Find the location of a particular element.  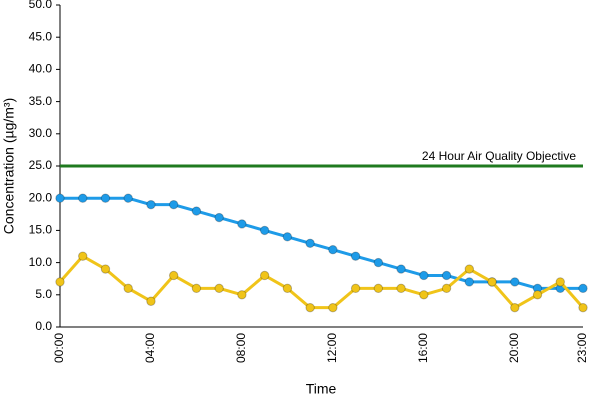

y-tick-label: 20.0 is located at coordinates (41, 197).